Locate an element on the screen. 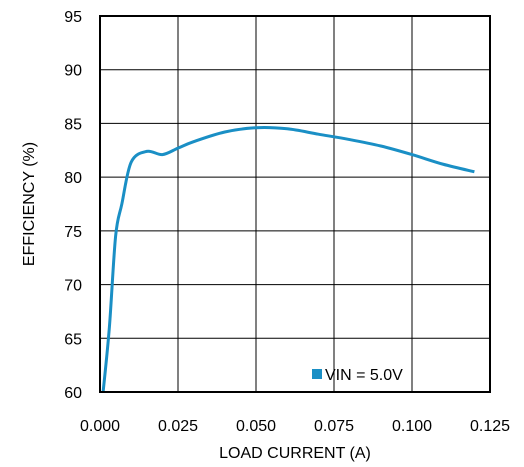 This screenshot has height=467, width=524. x-tick-label: 0.050 is located at coordinates (256, 426).